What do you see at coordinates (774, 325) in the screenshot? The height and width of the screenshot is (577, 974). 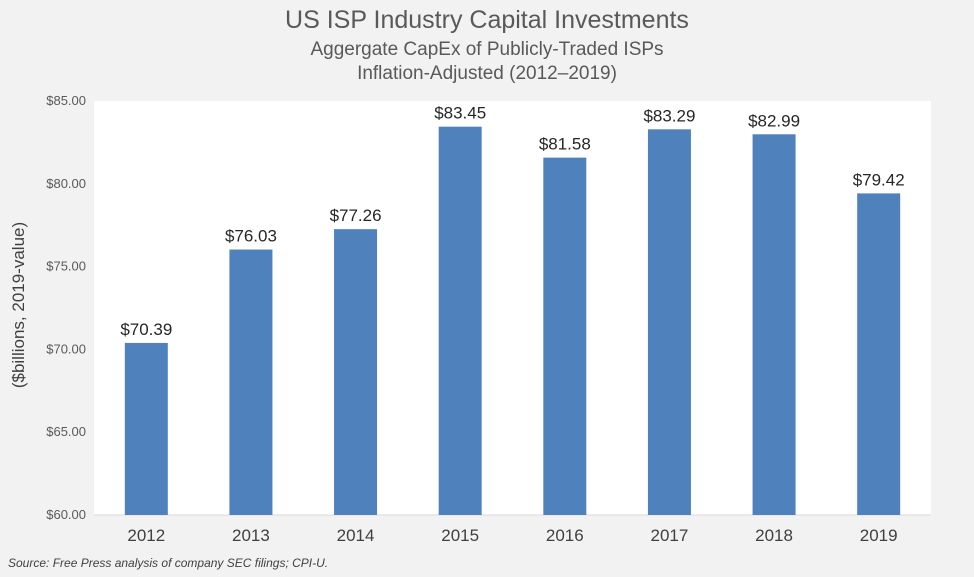 I see `bar-2018` at bounding box center [774, 325].